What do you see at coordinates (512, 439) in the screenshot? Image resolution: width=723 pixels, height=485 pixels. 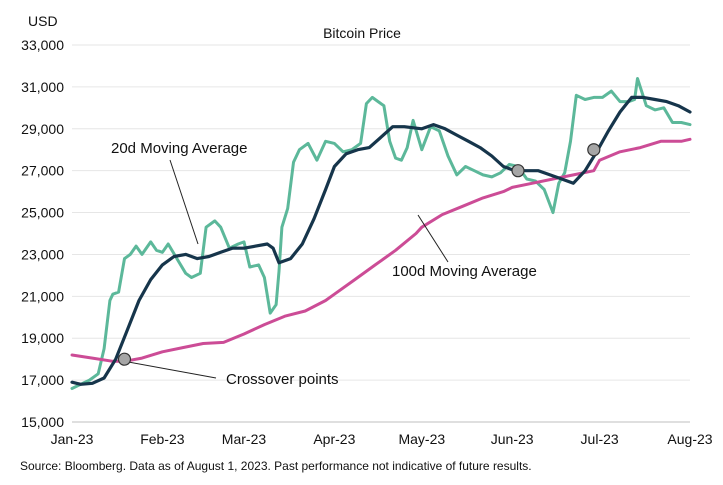 I see `x-tick-label: Jun-23` at bounding box center [512, 439].